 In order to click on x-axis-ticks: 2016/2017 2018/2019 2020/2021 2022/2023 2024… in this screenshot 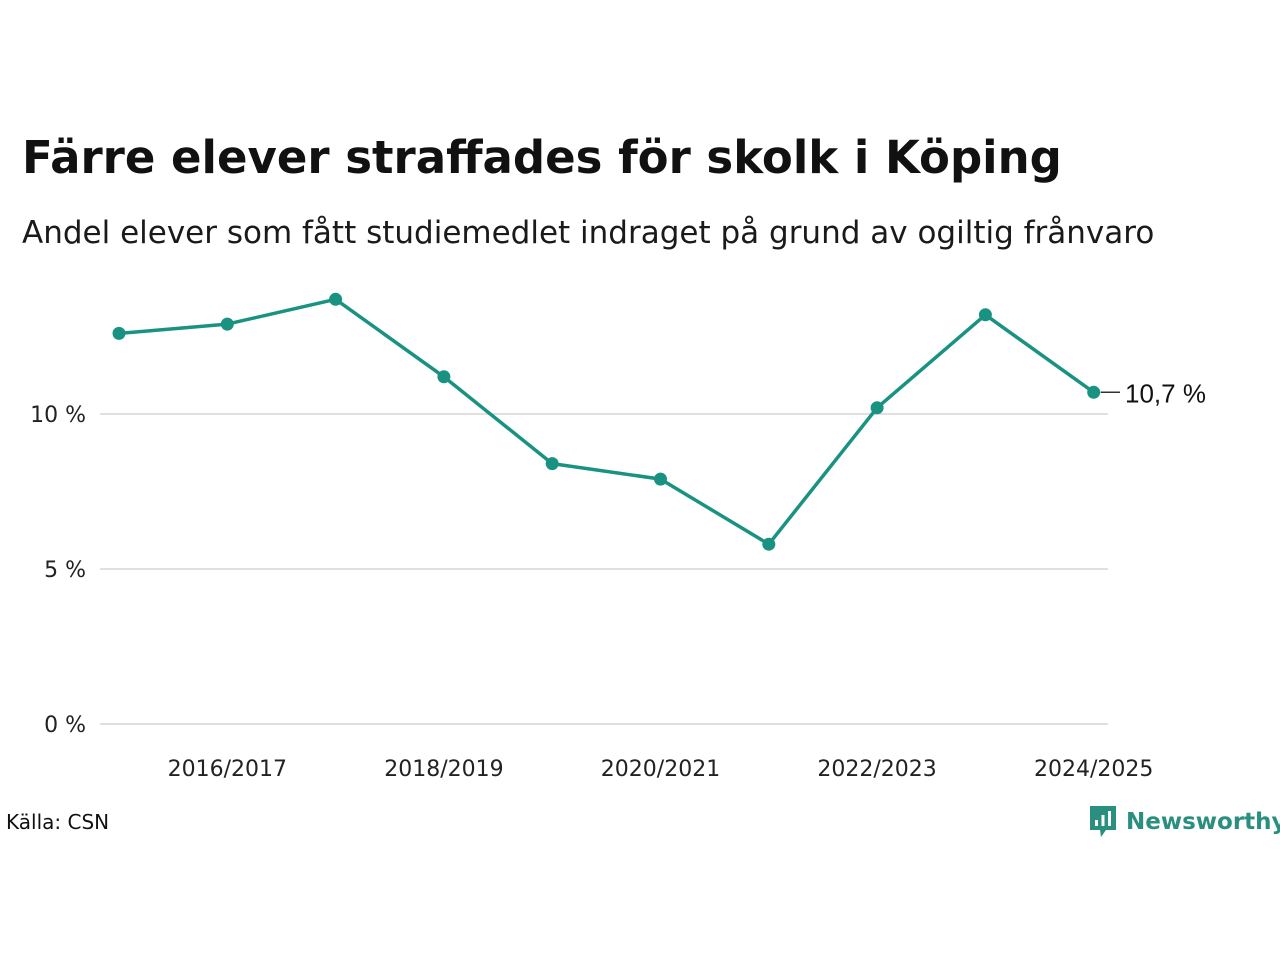, I will do `click(661, 769)`.